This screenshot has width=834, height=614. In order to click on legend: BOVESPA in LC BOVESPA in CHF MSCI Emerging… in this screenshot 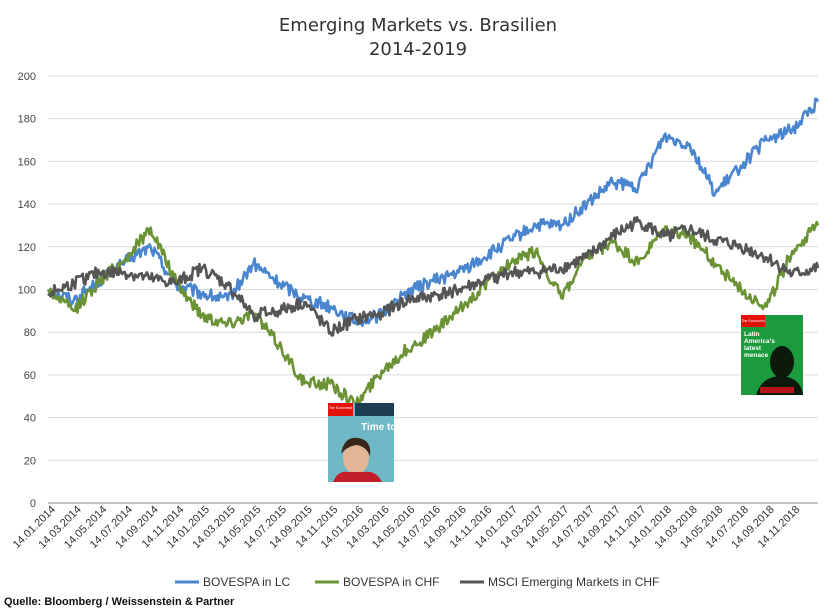, I will do `click(417, 582)`.